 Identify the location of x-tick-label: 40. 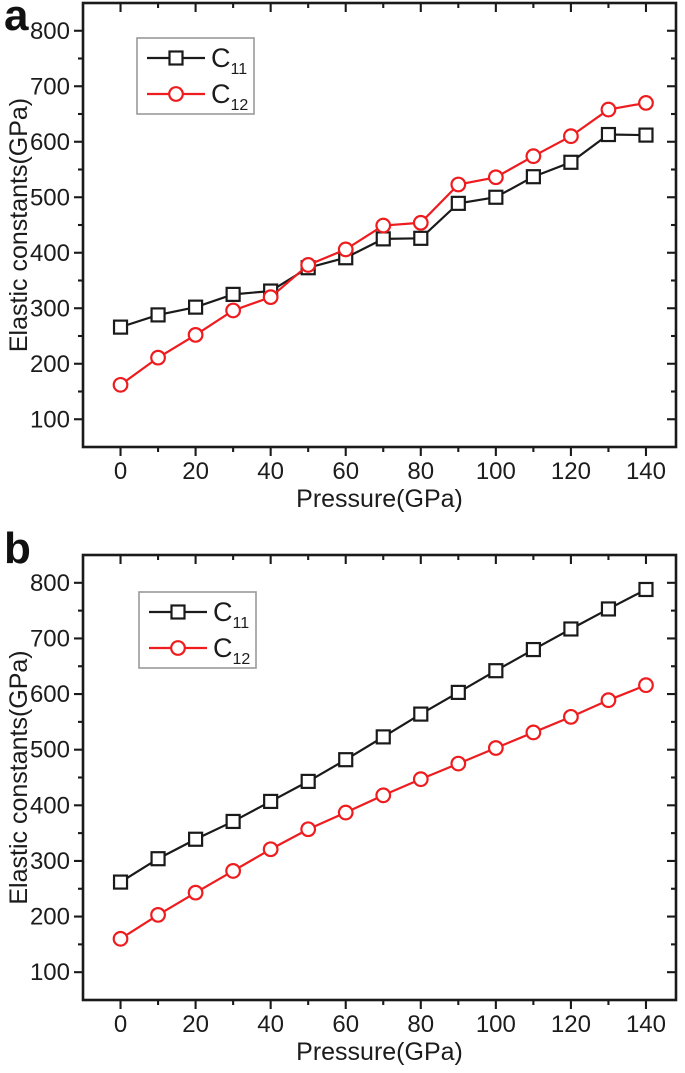
(270, 1024).